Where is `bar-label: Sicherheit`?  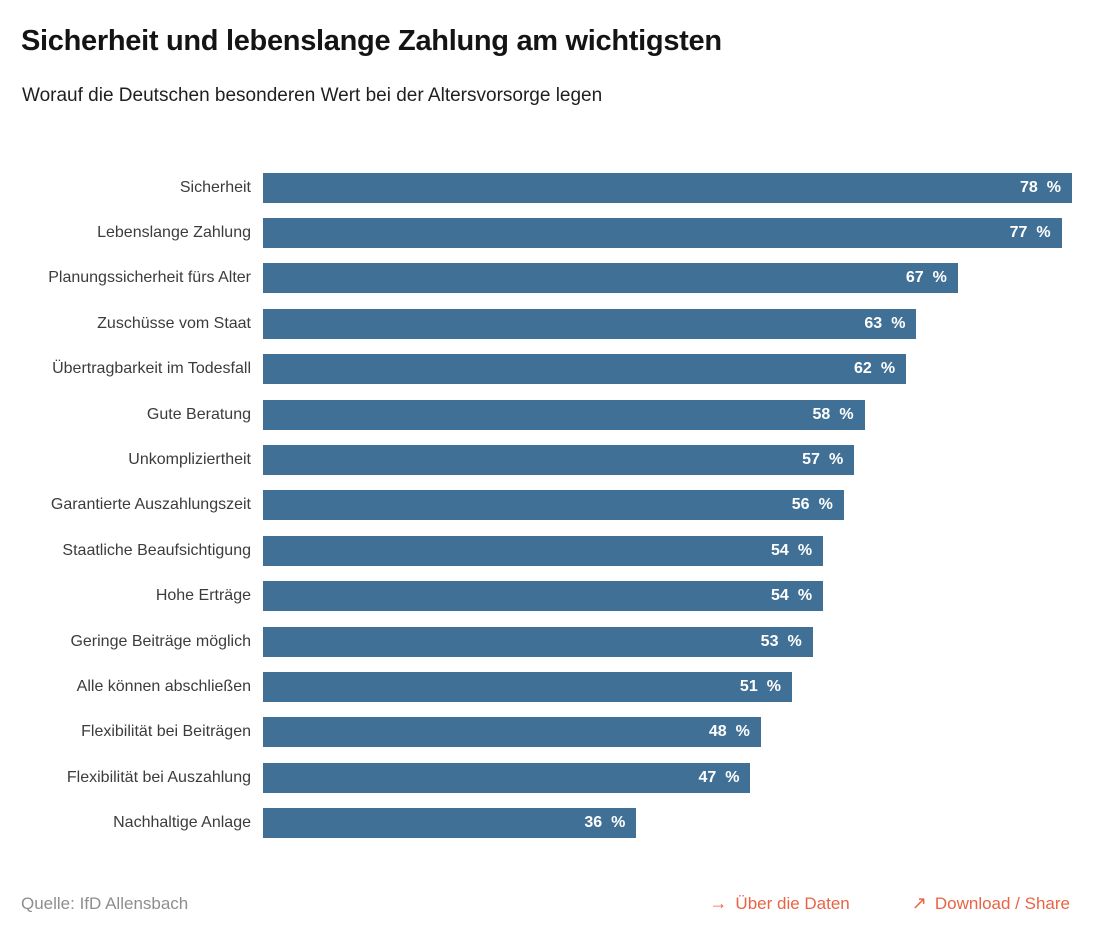 bar-label: Sicherheit is located at coordinates (215, 187).